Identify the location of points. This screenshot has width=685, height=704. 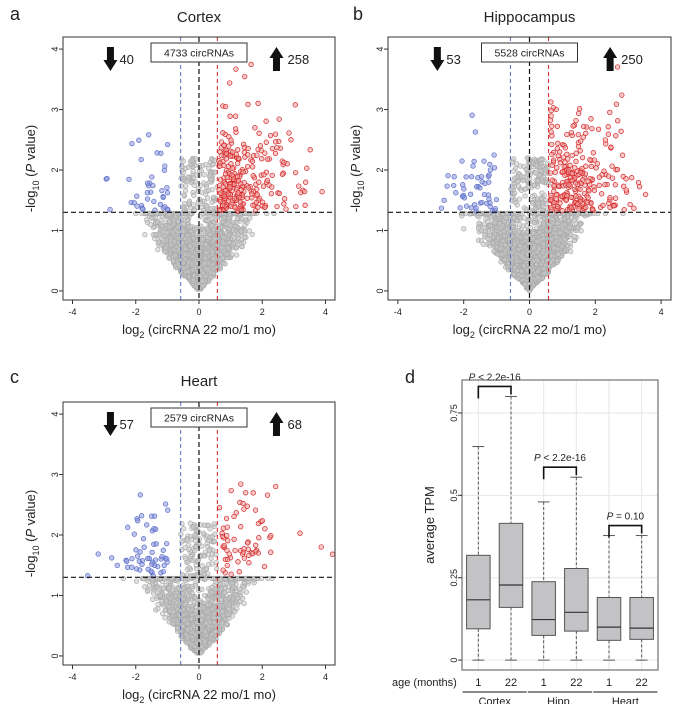
(543, 179).